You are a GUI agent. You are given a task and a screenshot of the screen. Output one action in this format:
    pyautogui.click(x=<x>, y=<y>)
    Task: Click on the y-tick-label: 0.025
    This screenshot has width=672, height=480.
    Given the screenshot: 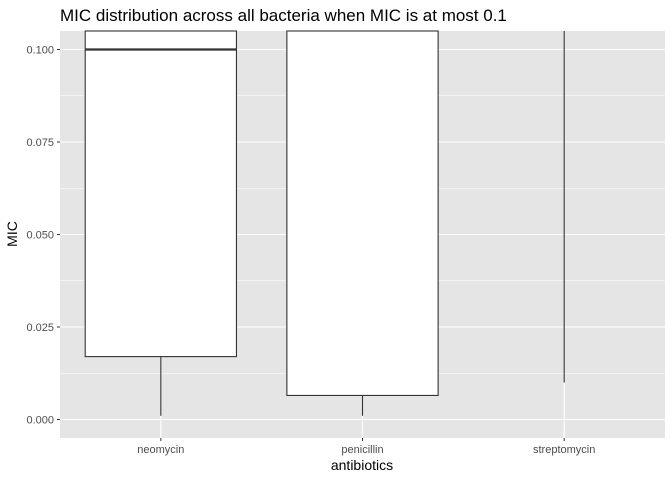 What is the action you would take?
    pyautogui.click(x=40, y=328)
    